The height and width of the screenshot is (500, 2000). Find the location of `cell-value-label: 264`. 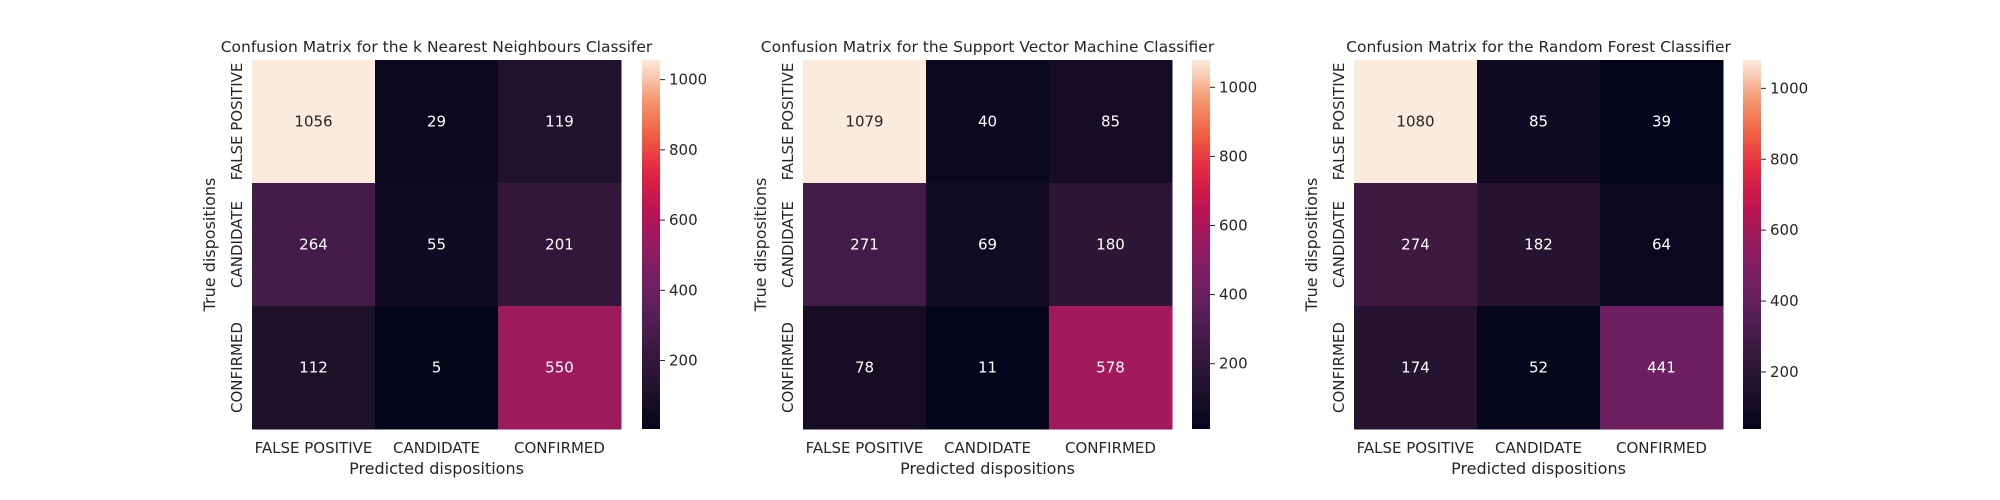

cell-value-label: 264 is located at coordinates (313, 245).